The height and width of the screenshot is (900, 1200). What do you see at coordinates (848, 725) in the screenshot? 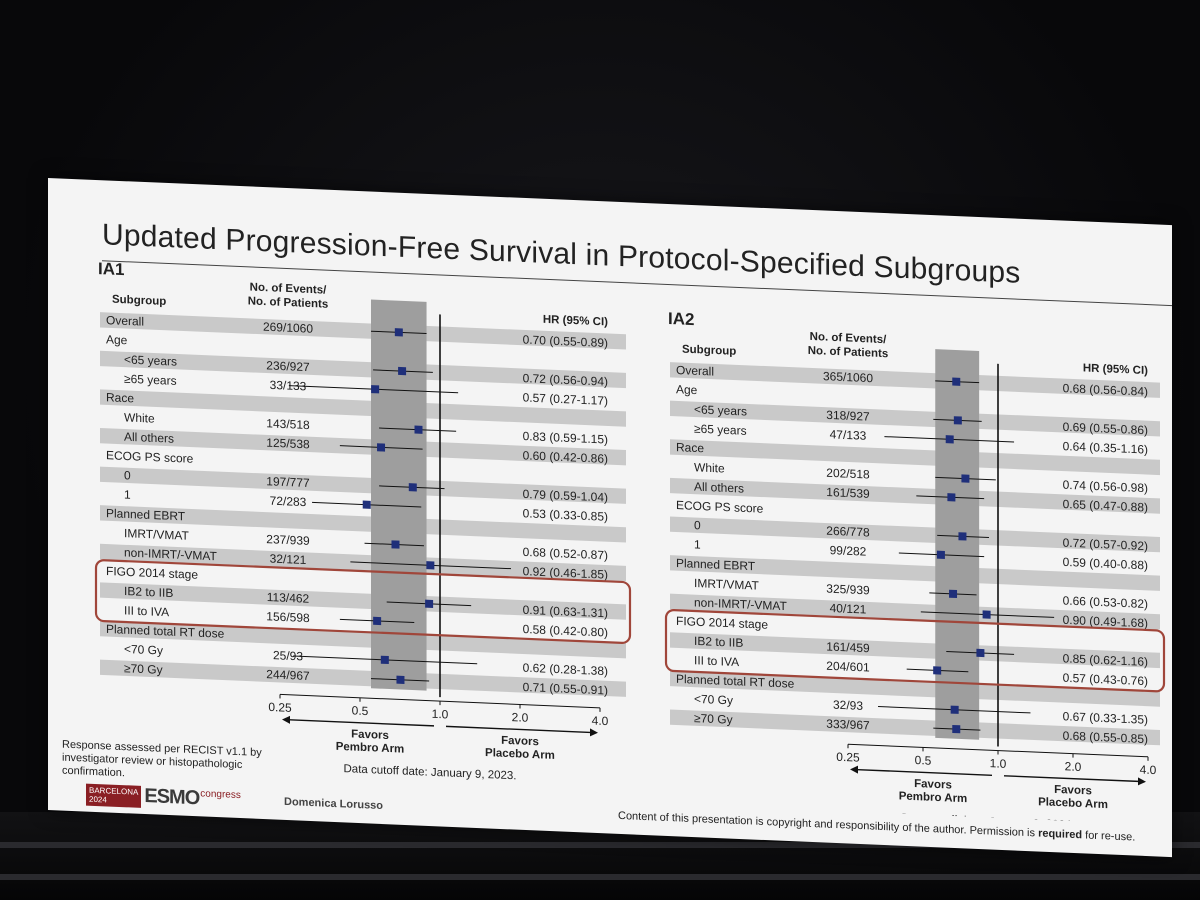
I see `events-value: 333/967` at bounding box center [848, 725].